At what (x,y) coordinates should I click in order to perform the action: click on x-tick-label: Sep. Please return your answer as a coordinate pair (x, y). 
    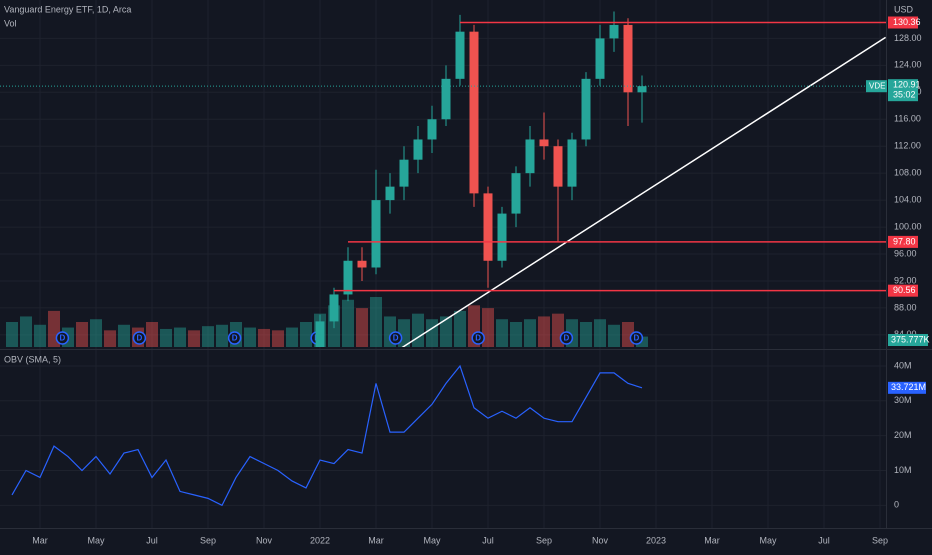
    Looking at the image, I should click on (544, 540).